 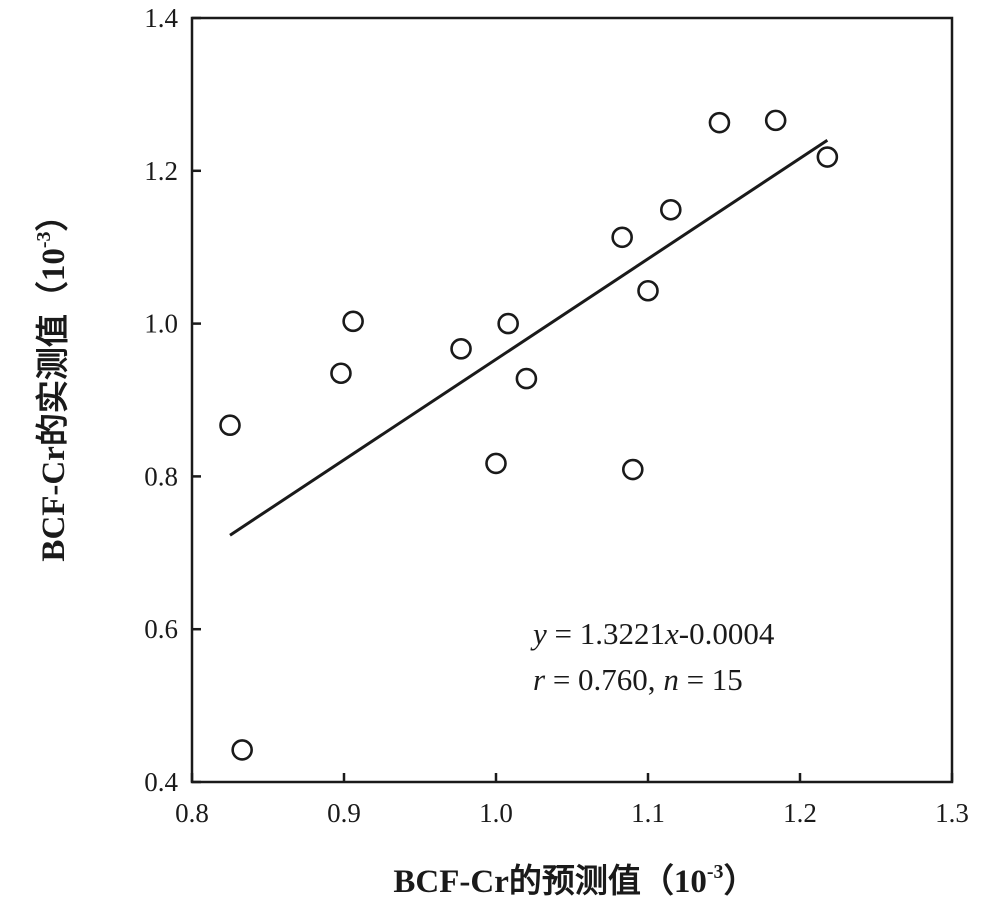 What do you see at coordinates (638, 679) in the screenshot?
I see `correlation-stats: r = 0.760, n = 15` at bounding box center [638, 679].